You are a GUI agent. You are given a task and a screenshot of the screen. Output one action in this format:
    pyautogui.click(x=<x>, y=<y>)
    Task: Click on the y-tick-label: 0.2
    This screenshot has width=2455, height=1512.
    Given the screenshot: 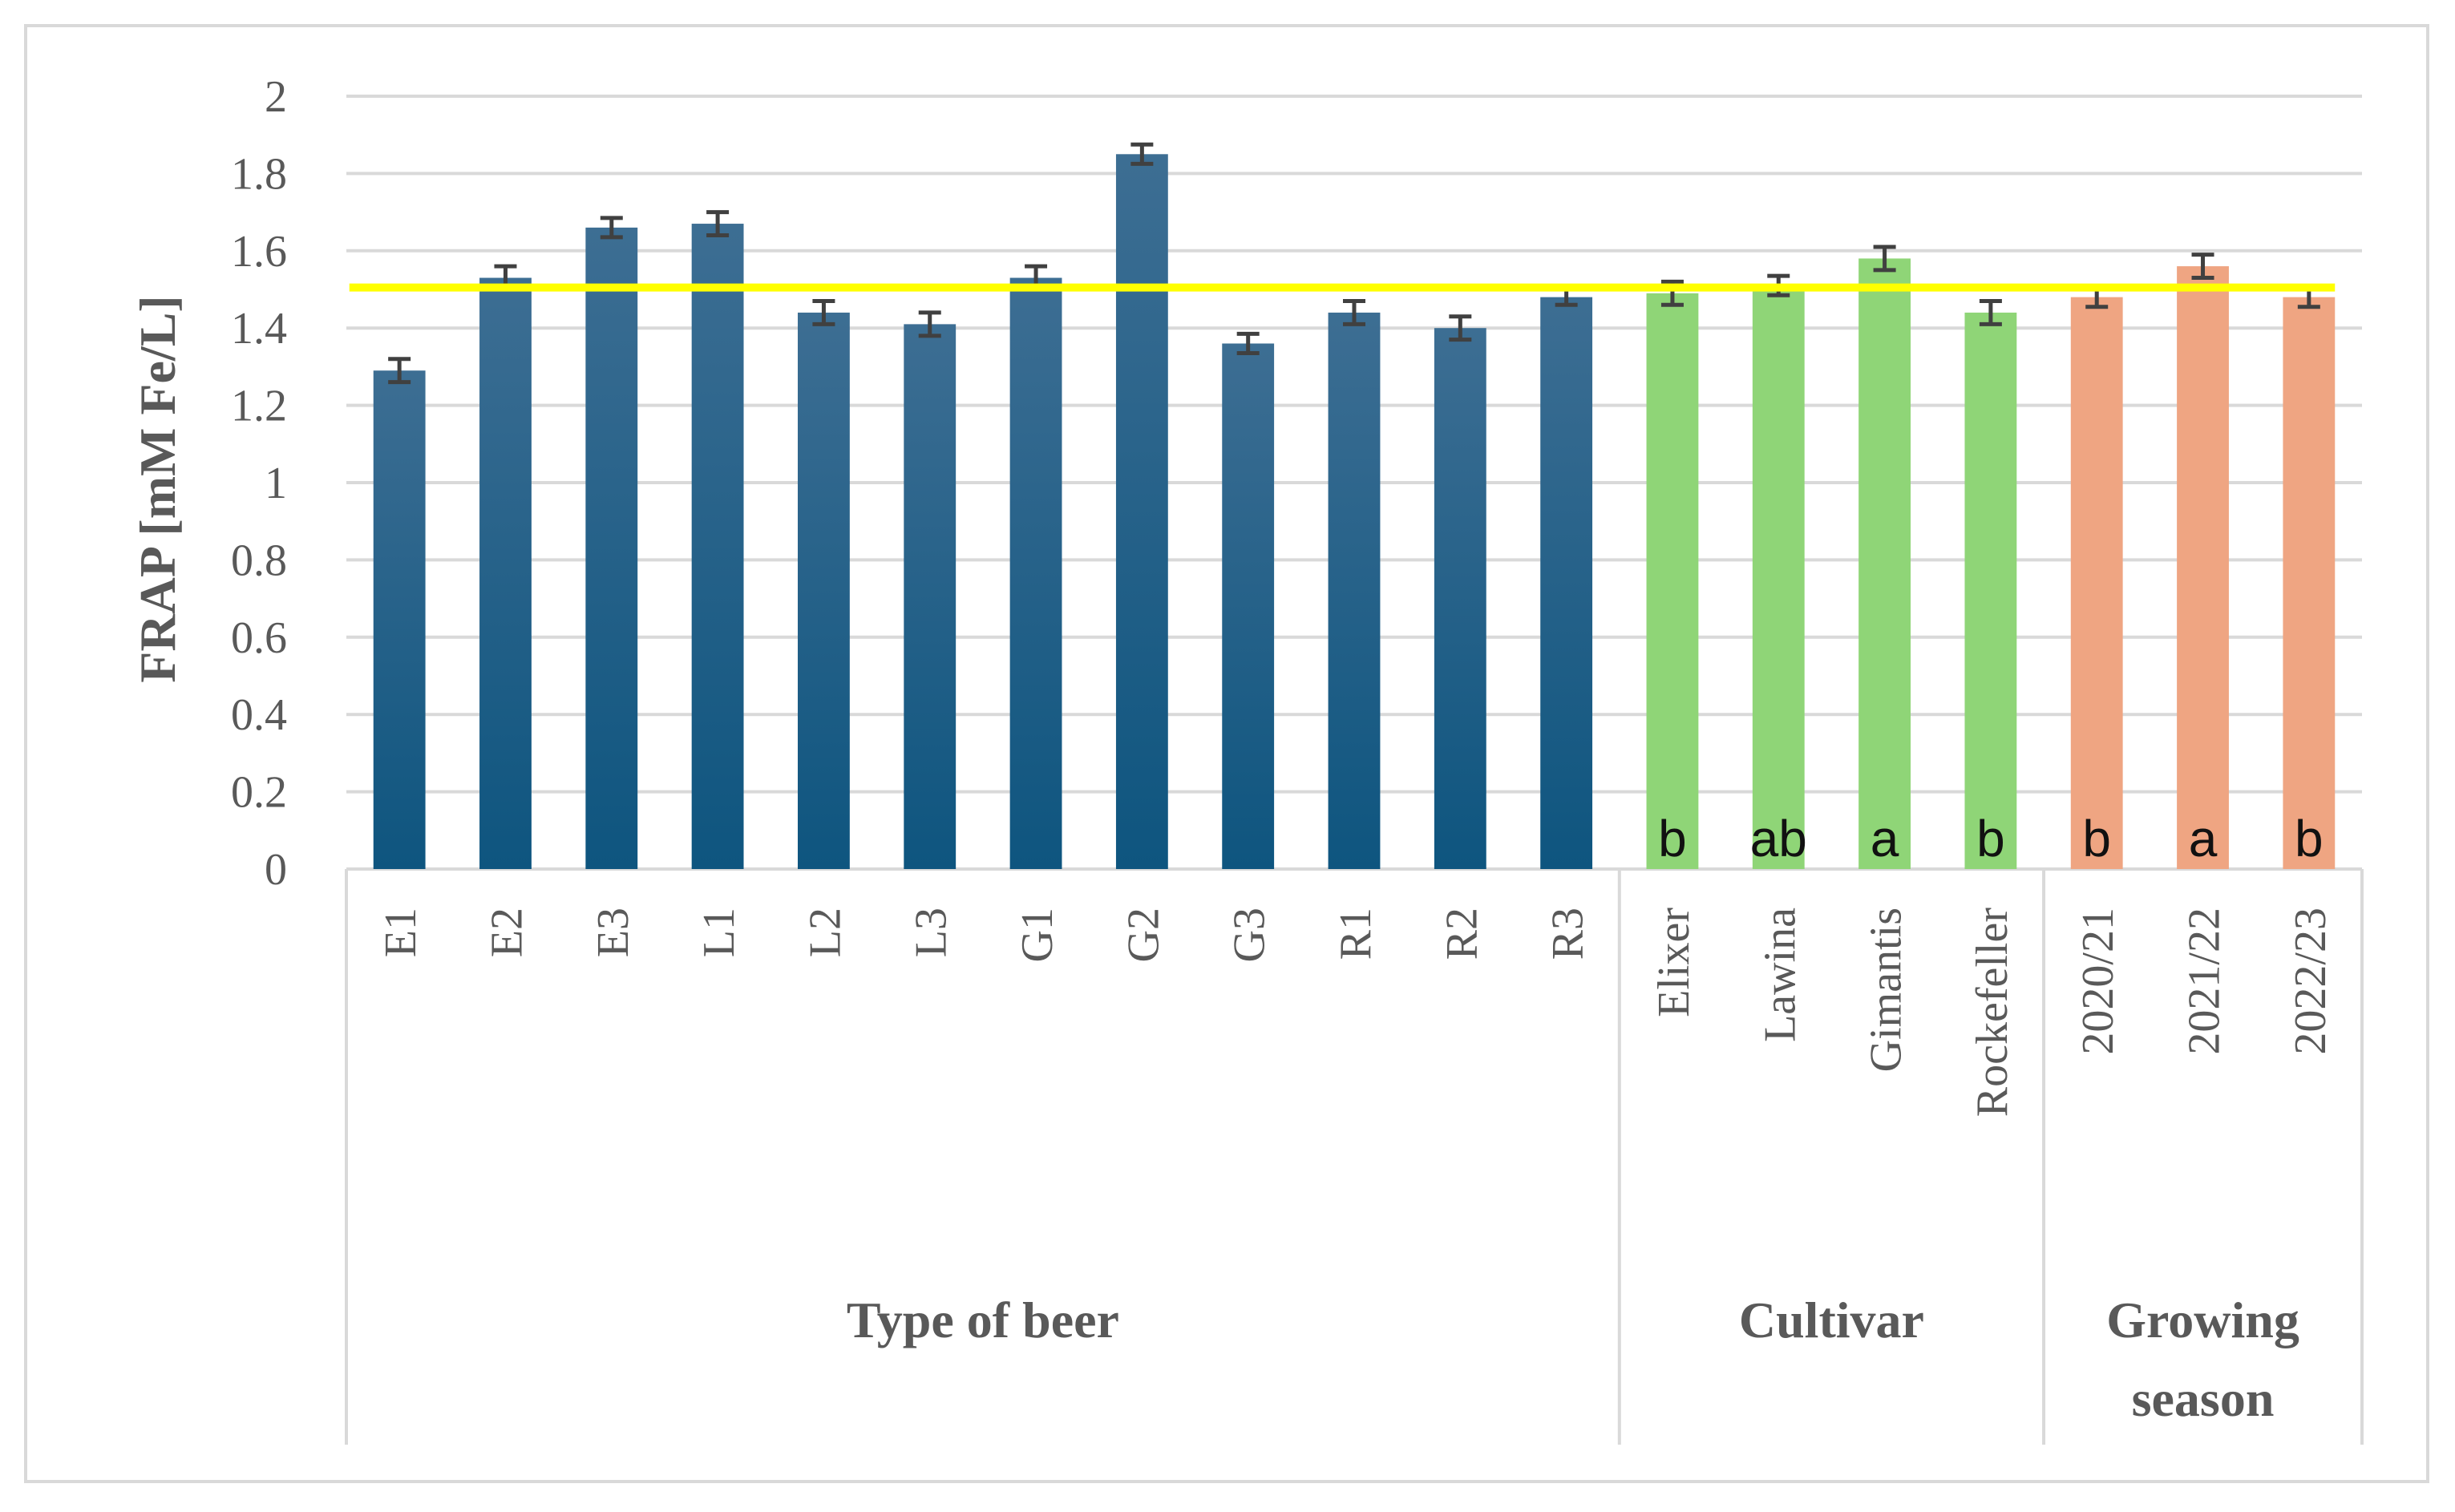 What is the action you would take?
    pyautogui.click(x=259, y=793)
    